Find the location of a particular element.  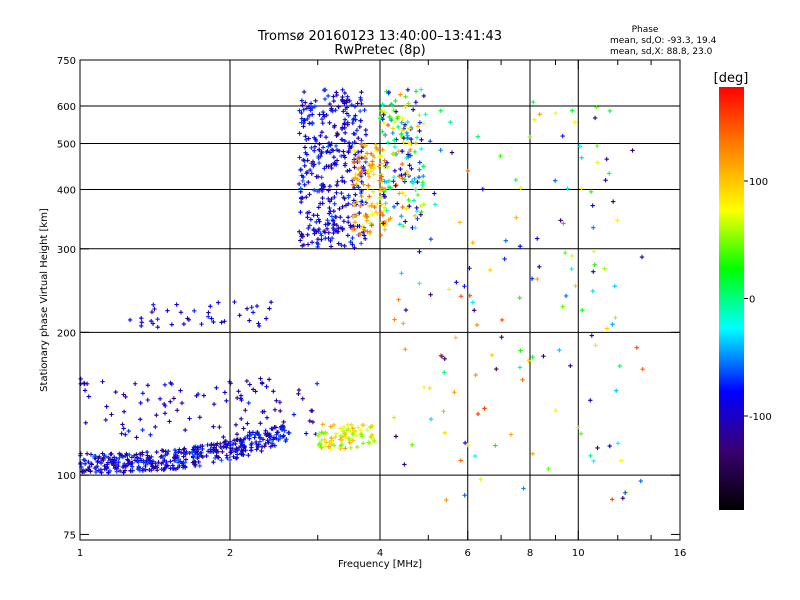

x-tick-label: 6 is located at coordinates (468, 553).